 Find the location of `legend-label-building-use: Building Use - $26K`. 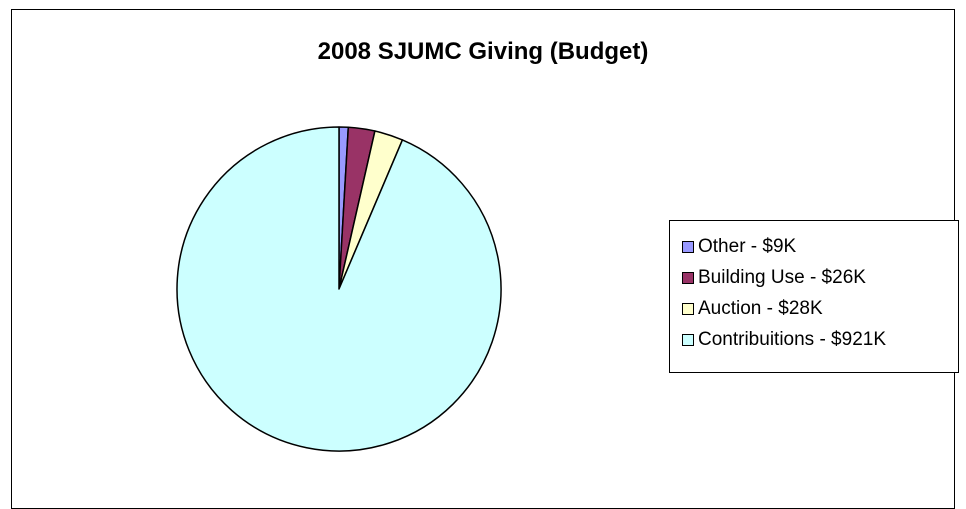

legend-label-building-use: Building Use - $26K is located at coordinates (782, 277).